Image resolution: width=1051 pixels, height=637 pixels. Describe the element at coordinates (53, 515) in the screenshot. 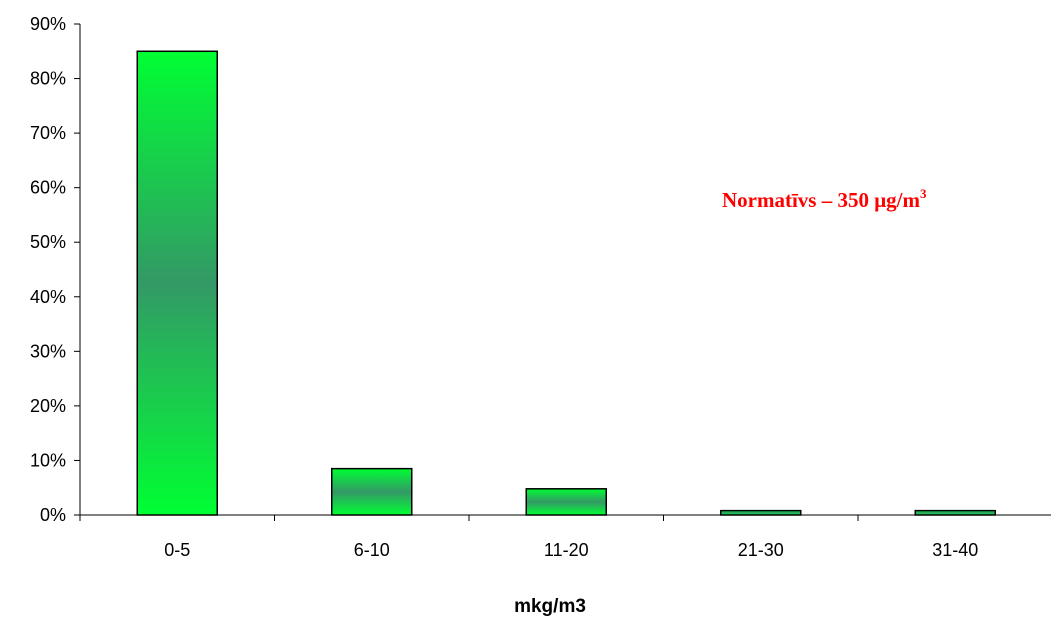

I see `y-tick-label: 0%` at that location.